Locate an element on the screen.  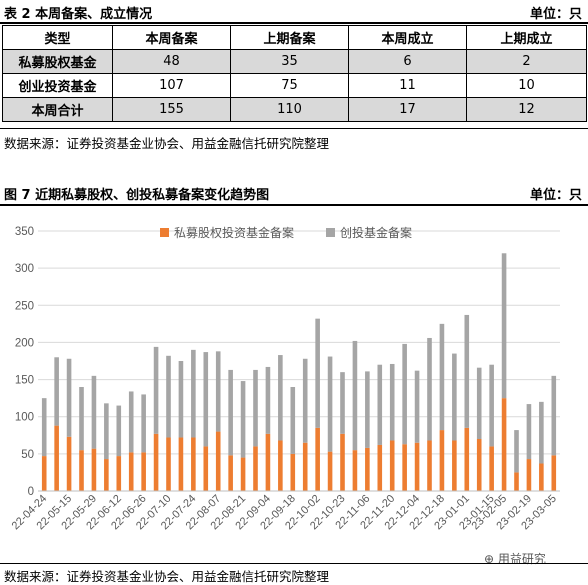
y-axis-ticks: 0 50 100 150 200 250 300 350 is located at coordinates (24, 362).